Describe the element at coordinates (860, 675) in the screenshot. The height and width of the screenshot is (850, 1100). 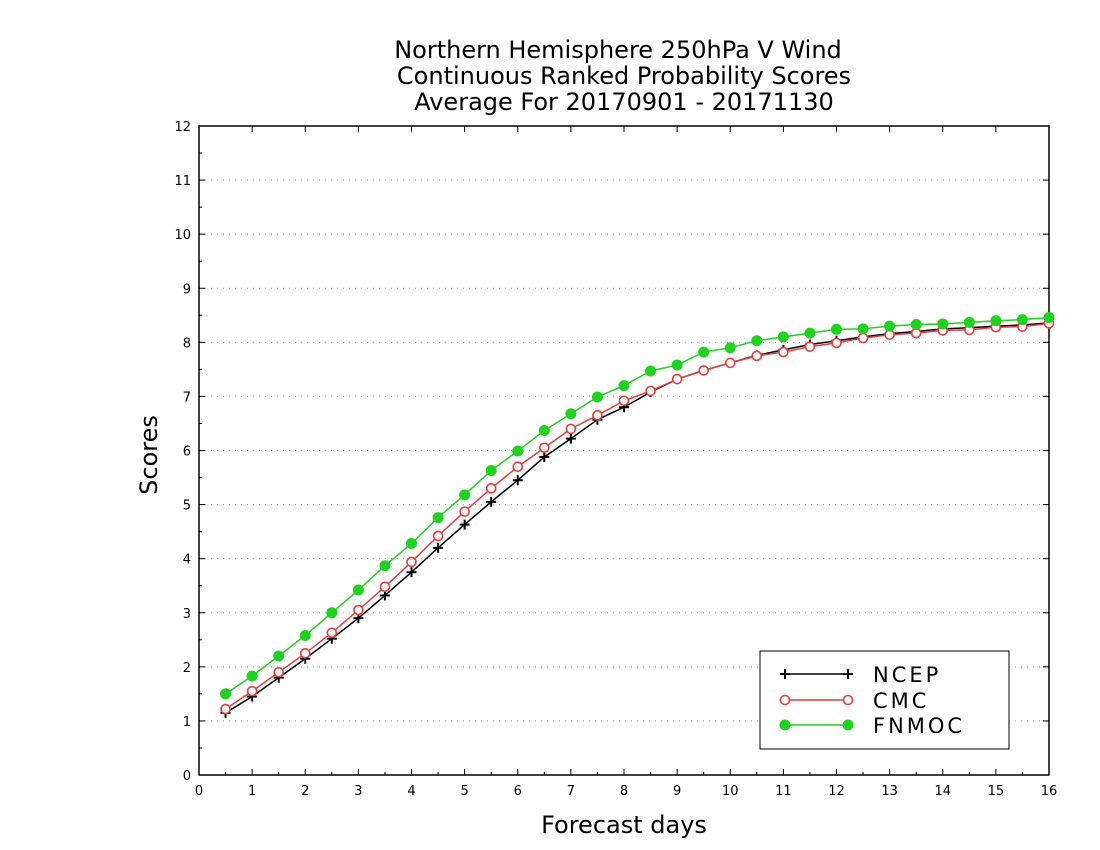
I see `legend-item-ncep: NCEP` at that location.